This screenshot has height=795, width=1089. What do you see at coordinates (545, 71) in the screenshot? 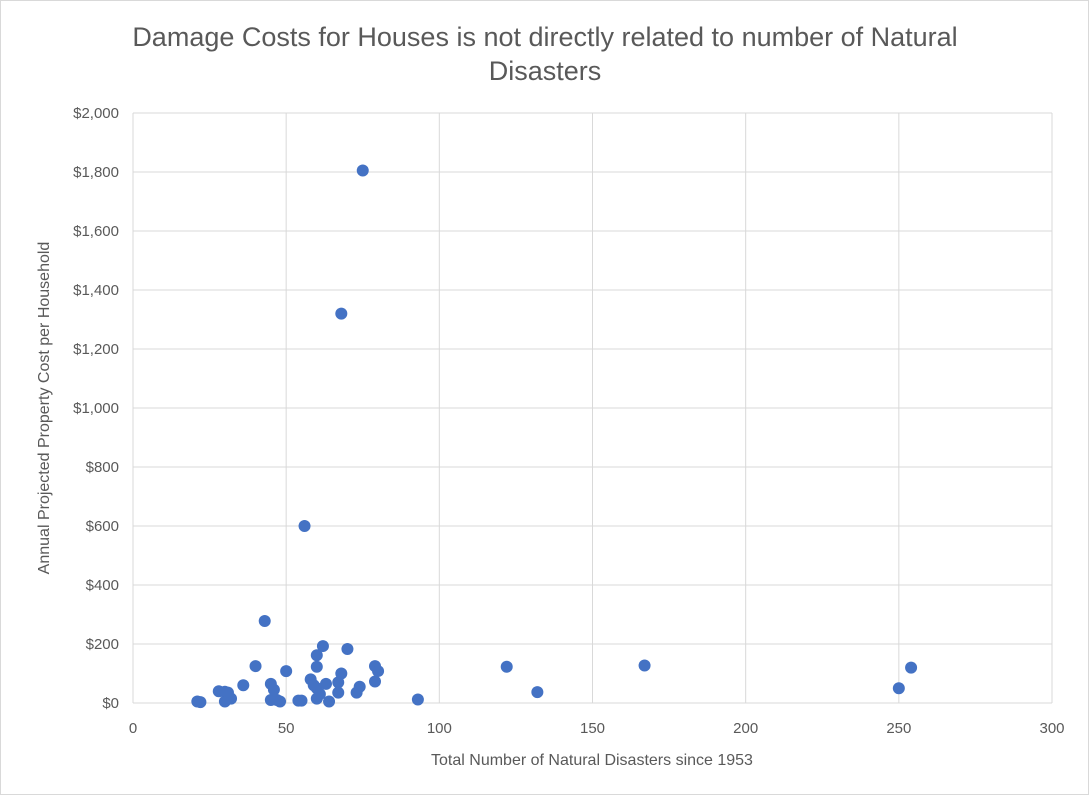
I see `chart-title-line-2: Disasters` at bounding box center [545, 71].